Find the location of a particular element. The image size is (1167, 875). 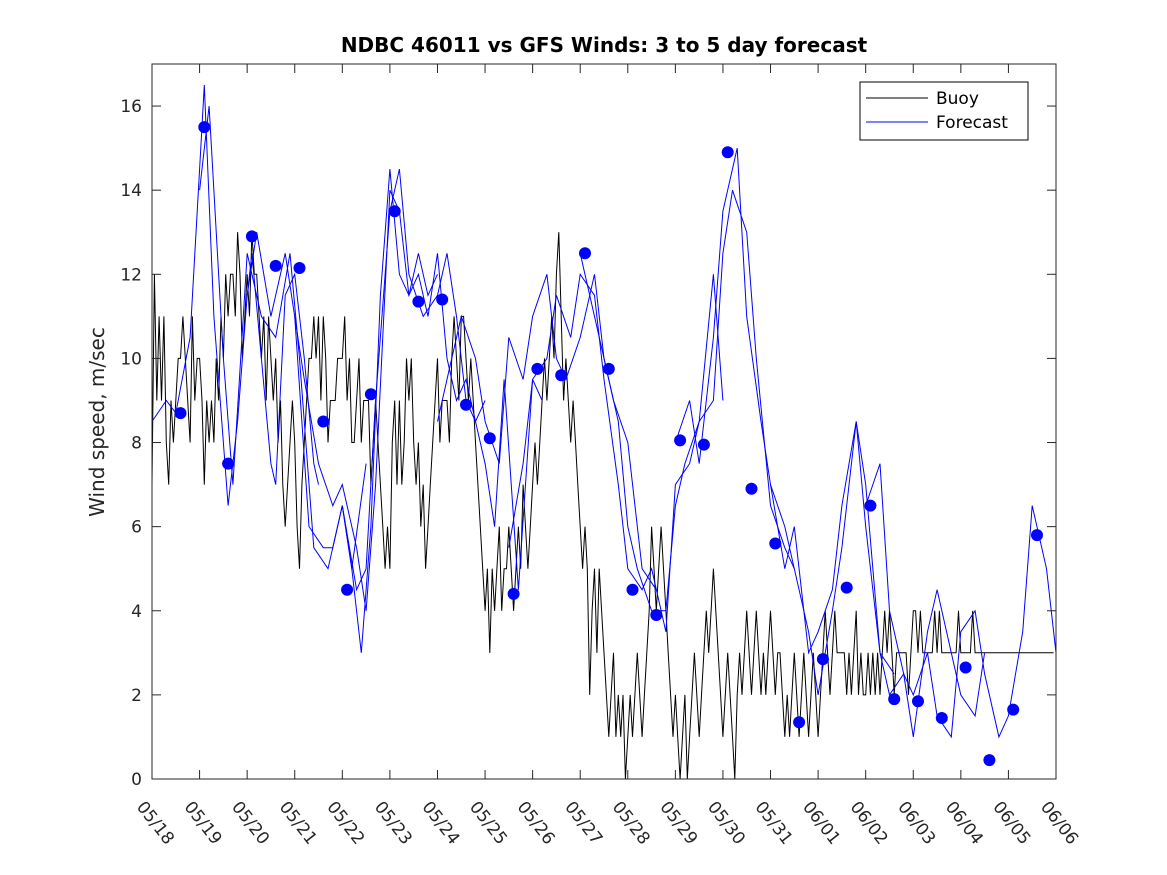

legend-box is located at coordinates (944, 111).